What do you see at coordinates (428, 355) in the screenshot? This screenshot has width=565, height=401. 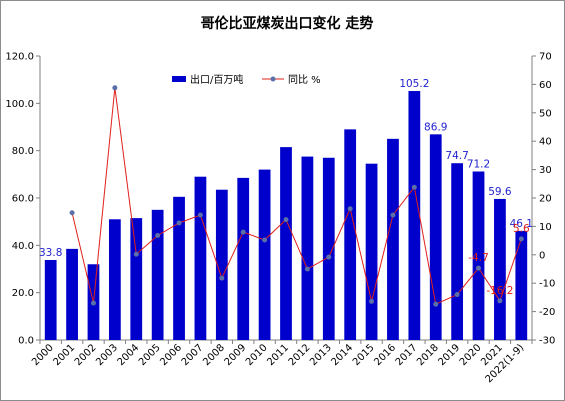 I see `x-tick-label: 2018` at bounding box center [428, 355].